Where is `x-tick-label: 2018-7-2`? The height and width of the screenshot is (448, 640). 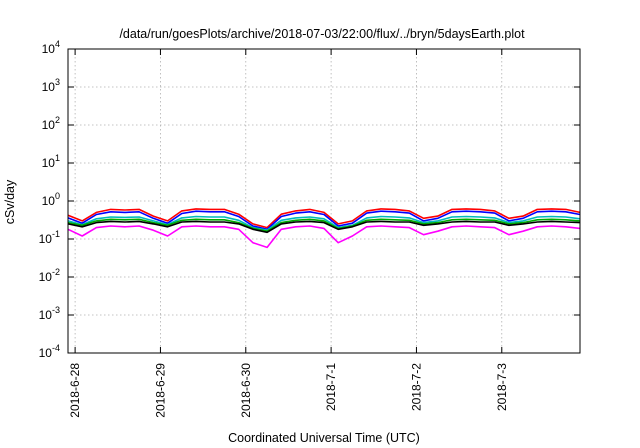
x-tick-label: 2018-7-2 is located at coordinates (416, 387).